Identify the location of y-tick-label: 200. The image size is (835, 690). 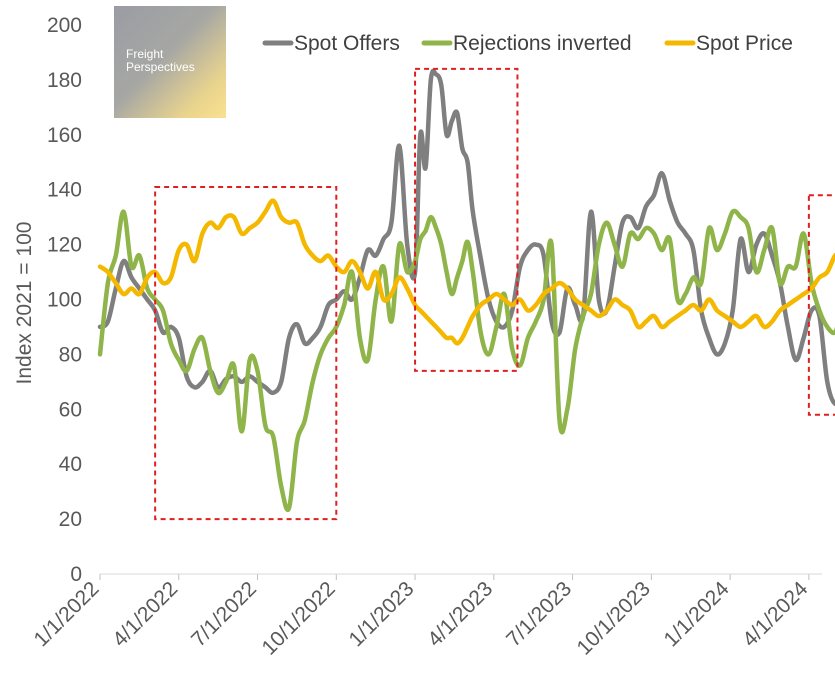
(64, 25).